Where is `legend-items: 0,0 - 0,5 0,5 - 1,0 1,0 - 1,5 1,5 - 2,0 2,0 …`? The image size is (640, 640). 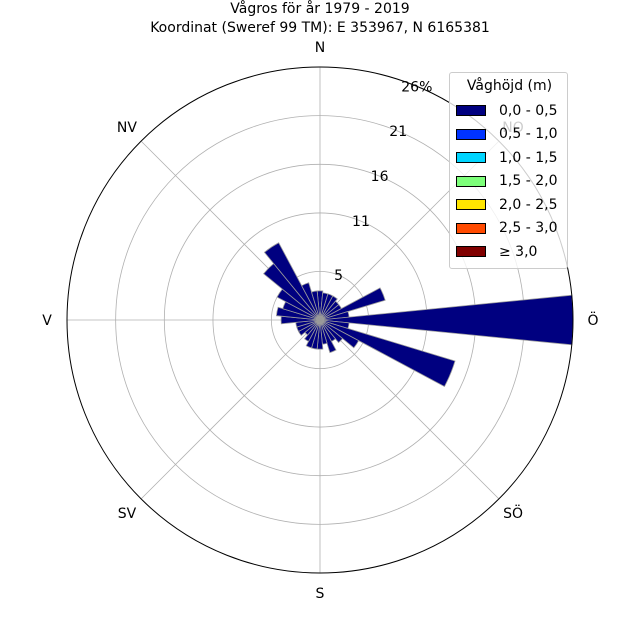 legend-items: 0,0 - 0,5 0,5 - 1,0 1,0 - 1,5 1,5 - 2,0 2,0 … is located at coordinates (511, 181).